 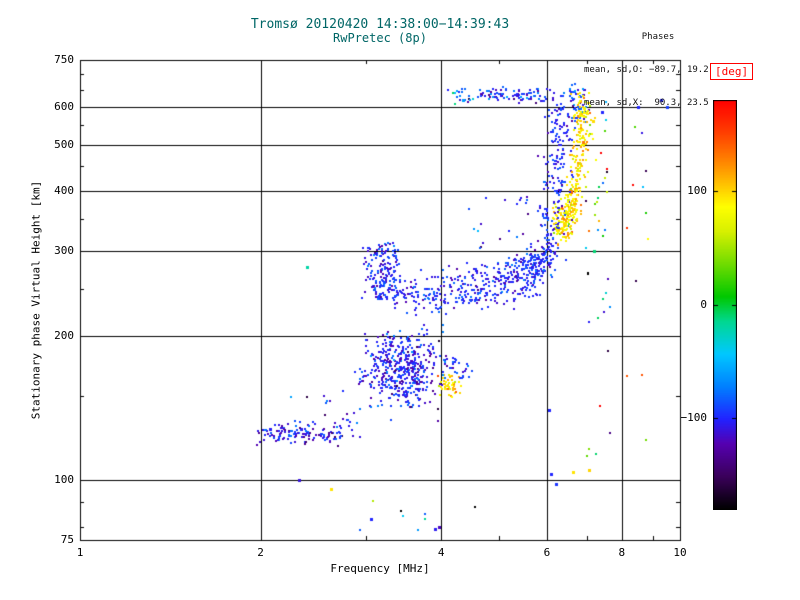 I want to click on chart-subtitle: RwPretec (8p), so click(x=380, y=38).